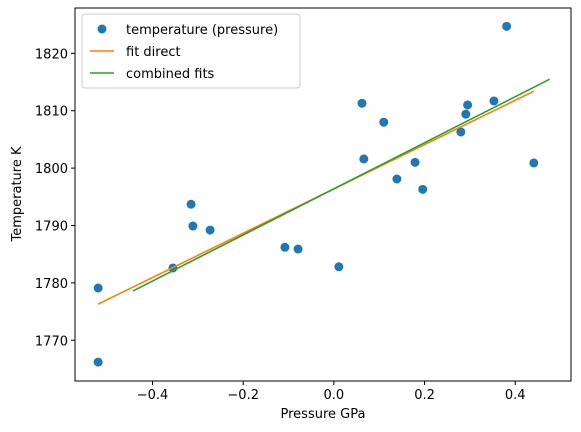 The image size is (581, 432). What do you see at coordinates (51, 112) in the screenshot?
I see `y-tick-label: 1810` at bounding box center [51, 112].